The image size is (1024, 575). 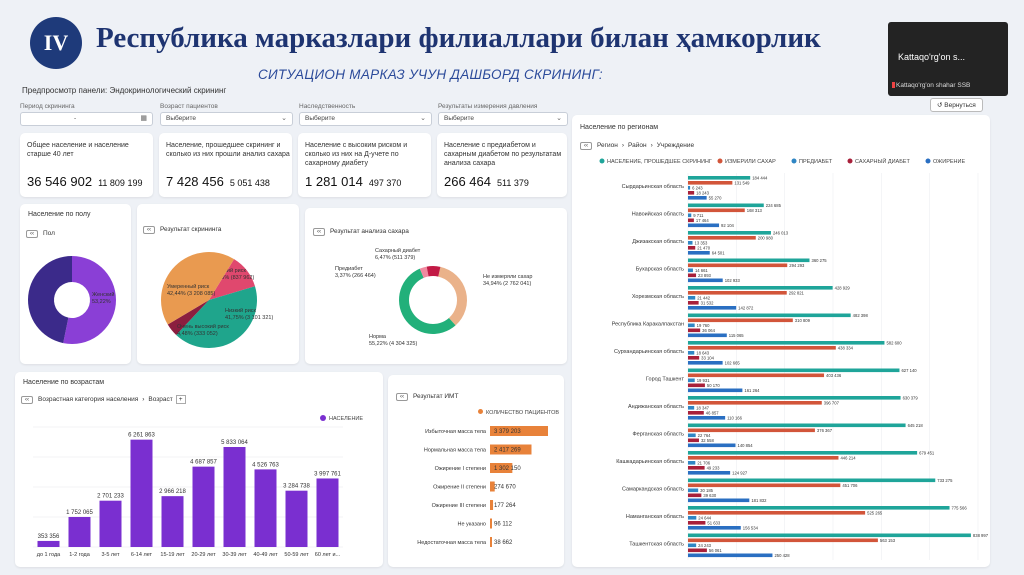 I want to click on back-button: ↺ Вернуться, so click(x=956, y=105).